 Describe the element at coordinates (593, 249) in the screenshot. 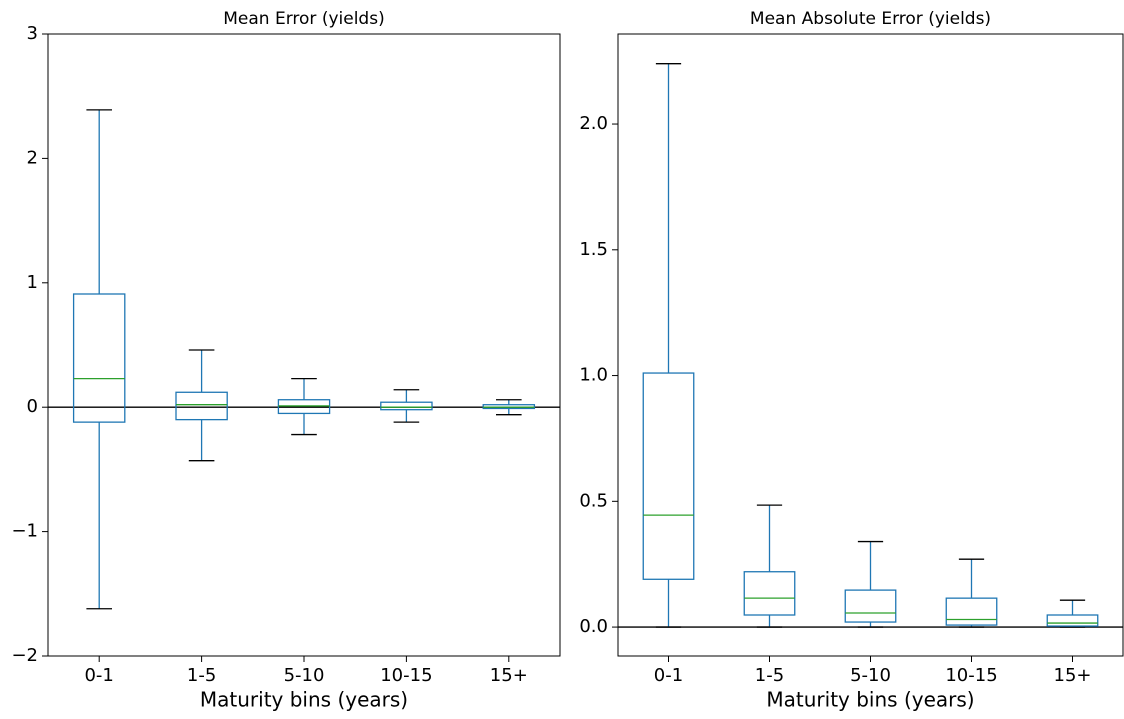

I see `y-tick-label: 1.5` at that location.